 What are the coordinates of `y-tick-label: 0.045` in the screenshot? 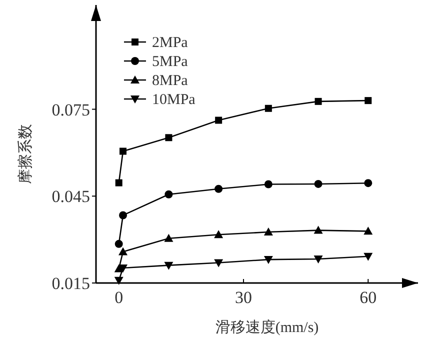 It's located at (71, 196).